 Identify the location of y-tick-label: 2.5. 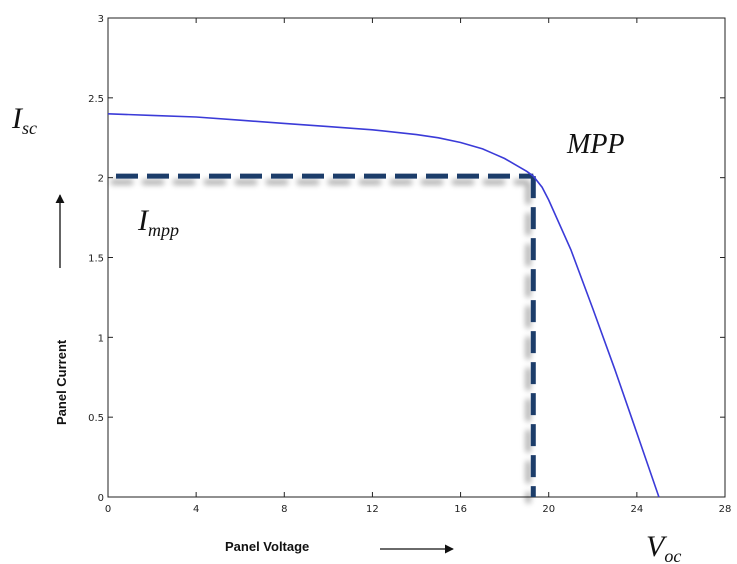
(96, 99).